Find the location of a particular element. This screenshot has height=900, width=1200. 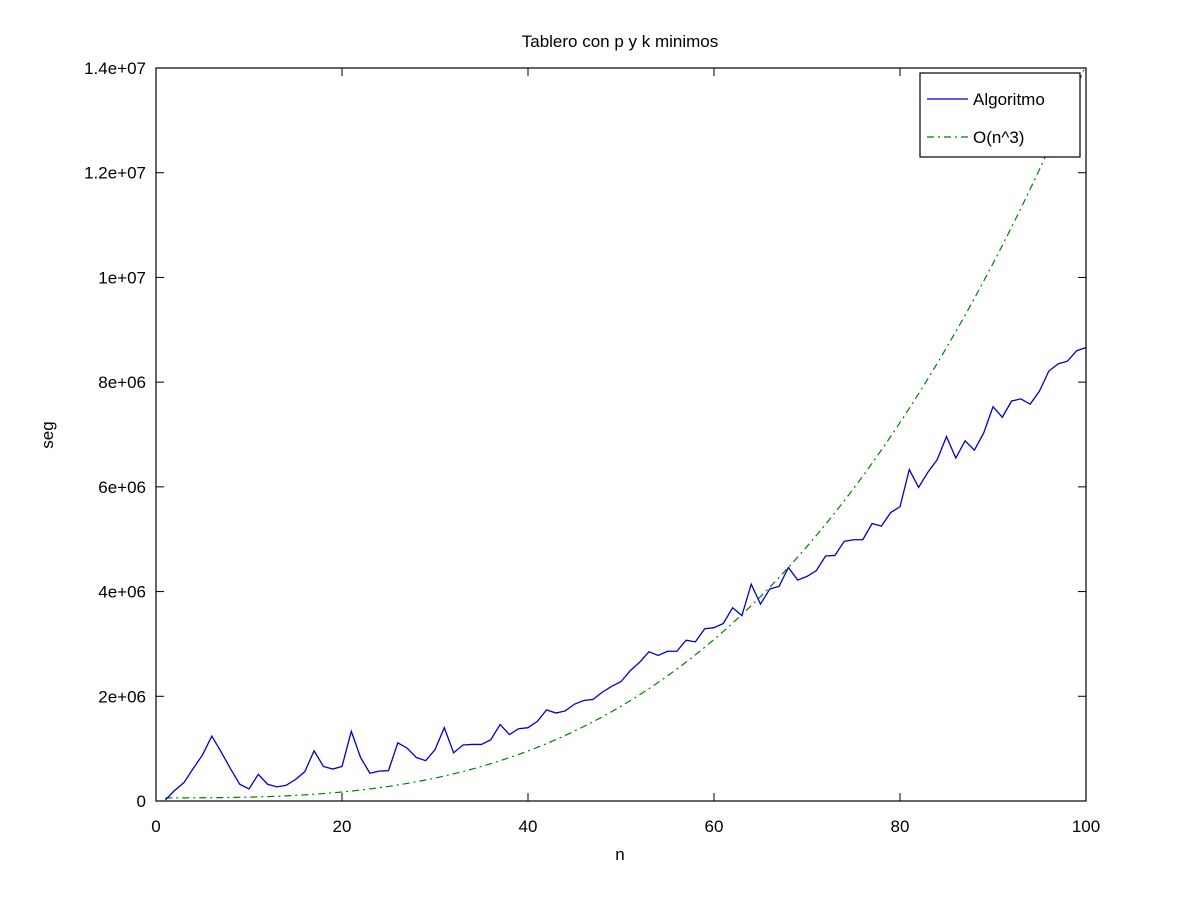

y-tick-label: 1.4e+07 is located at coordinates (115, 68).